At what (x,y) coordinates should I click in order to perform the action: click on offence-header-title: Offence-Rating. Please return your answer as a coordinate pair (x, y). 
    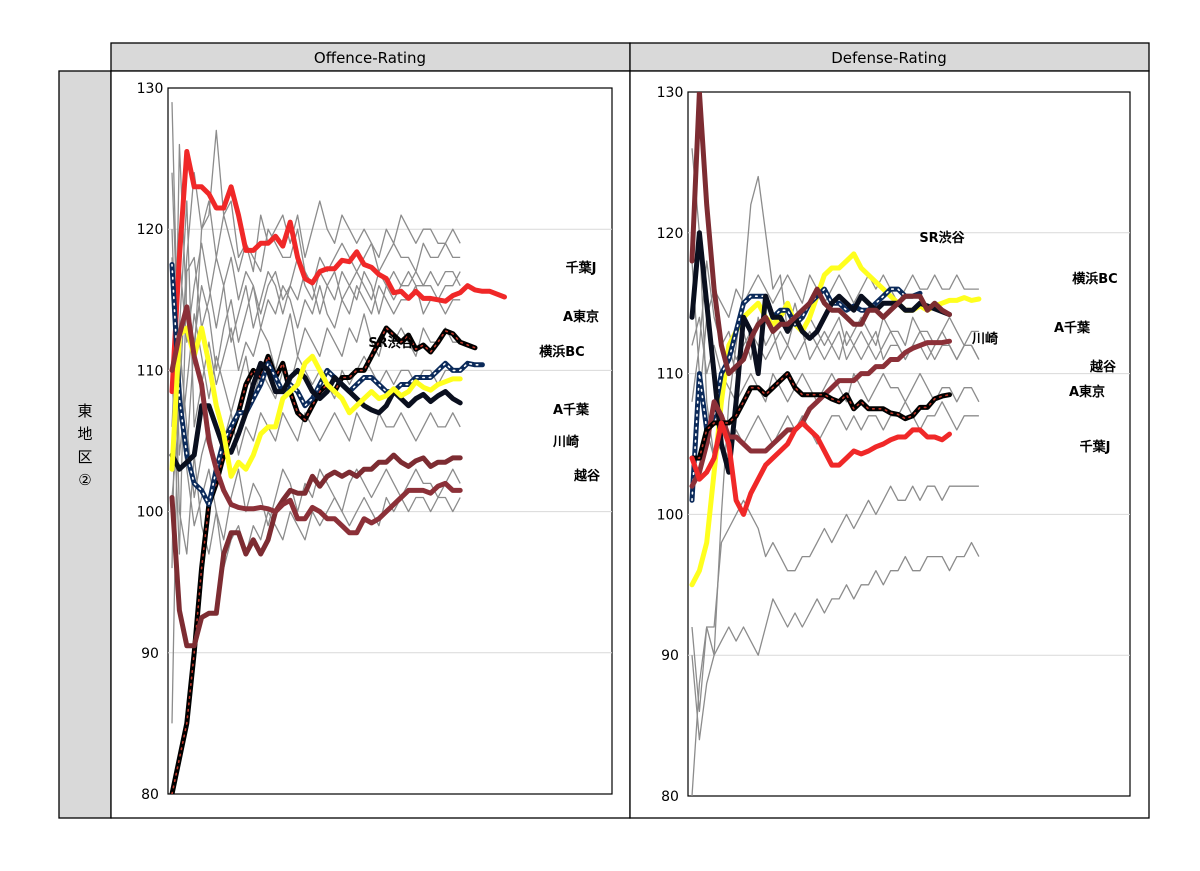
    Looking at the image, I should click on (370, 58).